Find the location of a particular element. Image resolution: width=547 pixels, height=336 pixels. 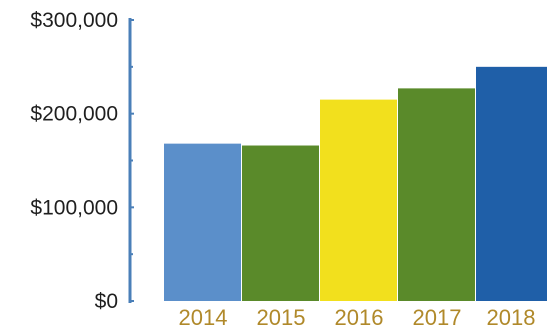

x-labels-layer: 2014 2015 2016 2017 2018 is located at coordinates (357, 317).